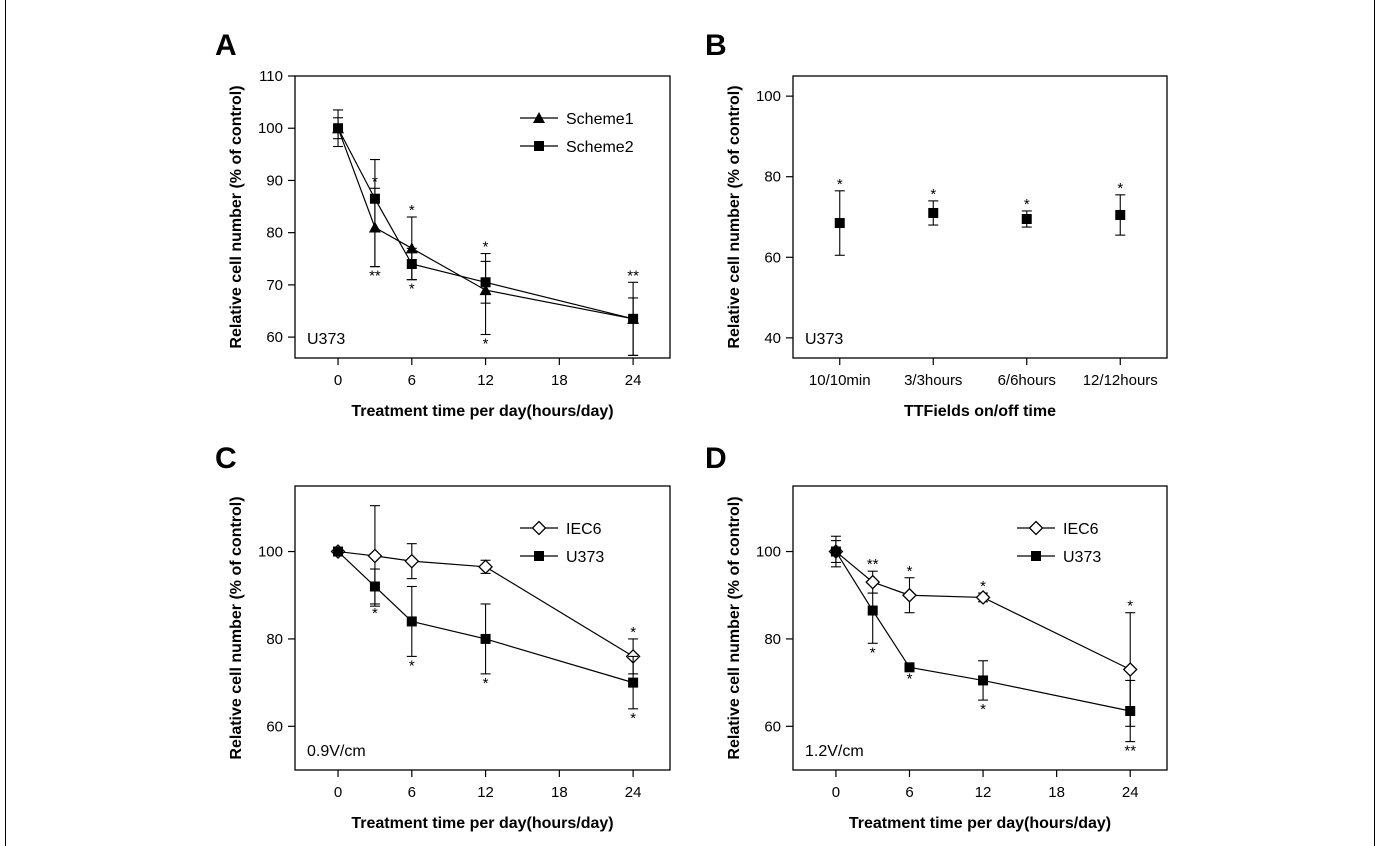  I want to click on legend: Scheme1 Scheme2, so click(577, 133).